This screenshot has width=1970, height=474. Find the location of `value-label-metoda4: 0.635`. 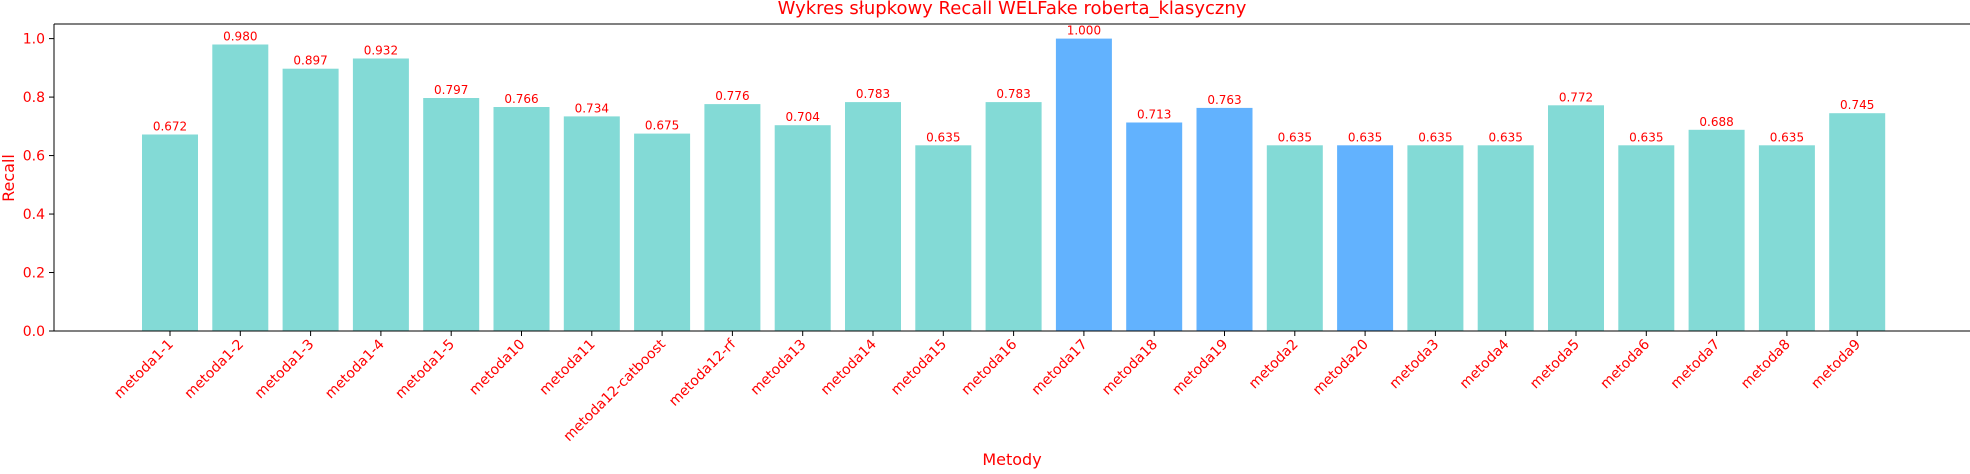

value-label-metoda4: 0.635 is located at coordinates (1506, 137).